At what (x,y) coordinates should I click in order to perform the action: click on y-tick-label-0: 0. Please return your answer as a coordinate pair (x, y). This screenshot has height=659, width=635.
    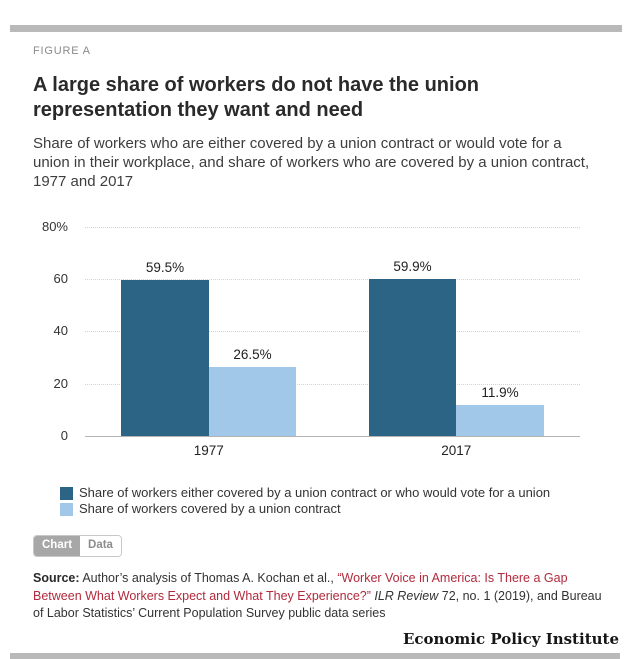
    Looking at the image, I should click on (64, 435).